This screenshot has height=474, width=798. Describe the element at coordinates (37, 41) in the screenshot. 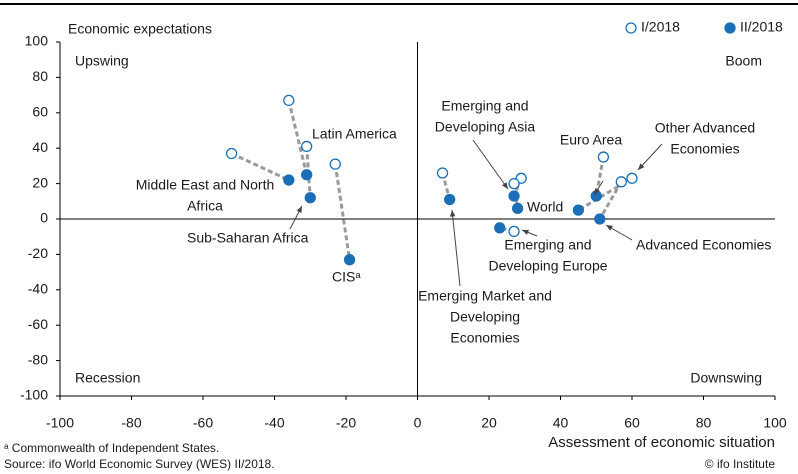

I see `y-tick-label: 100` at that location.